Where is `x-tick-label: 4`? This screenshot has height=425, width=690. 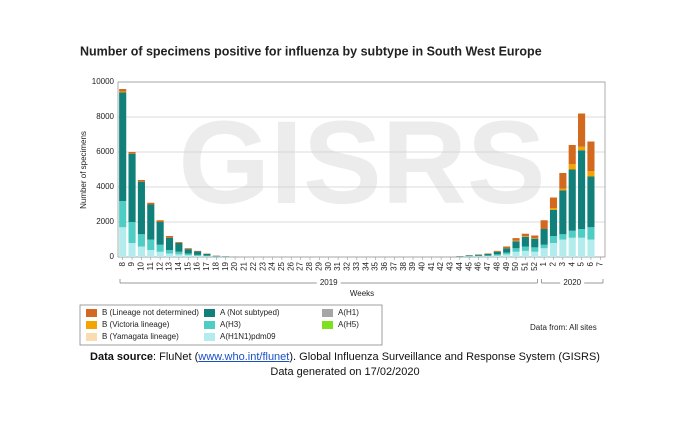
x-tick-label: 4 is located at coordinates (571, 263).